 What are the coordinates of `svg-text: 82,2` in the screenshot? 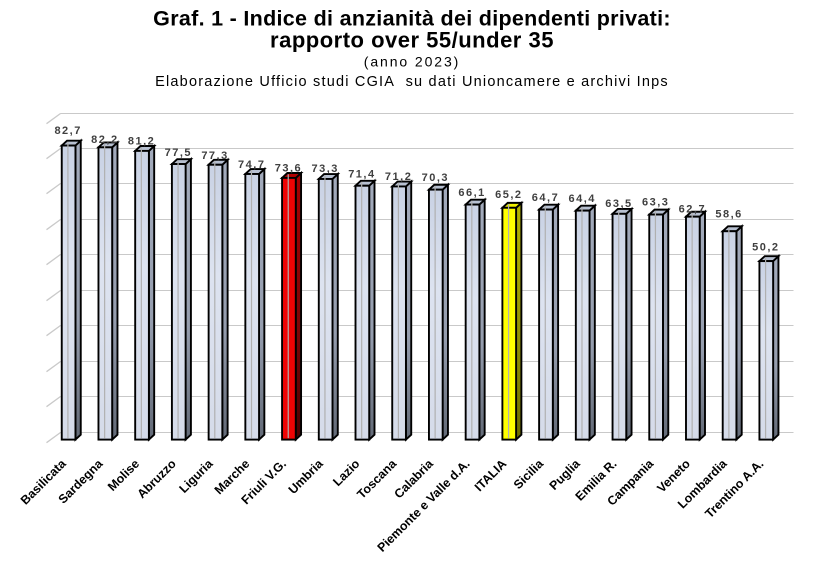 It's located at (104, 140).